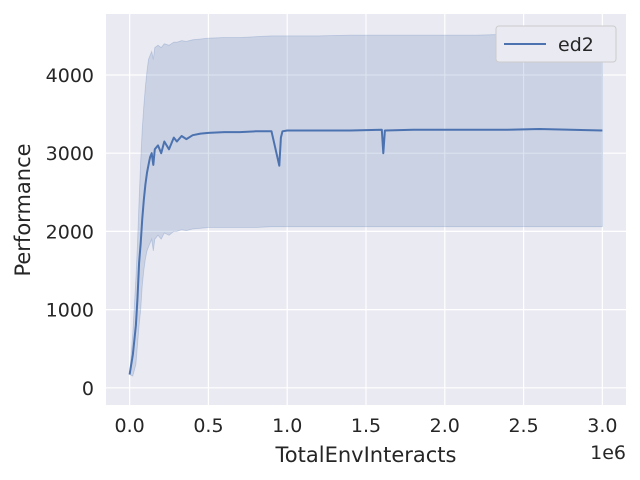 Image resolution: width=640 pixels, height=480 pixels. Describe the element at coordinates (523, 426) in the screenshot. I see `x-tick-label: 2.5` at that location.